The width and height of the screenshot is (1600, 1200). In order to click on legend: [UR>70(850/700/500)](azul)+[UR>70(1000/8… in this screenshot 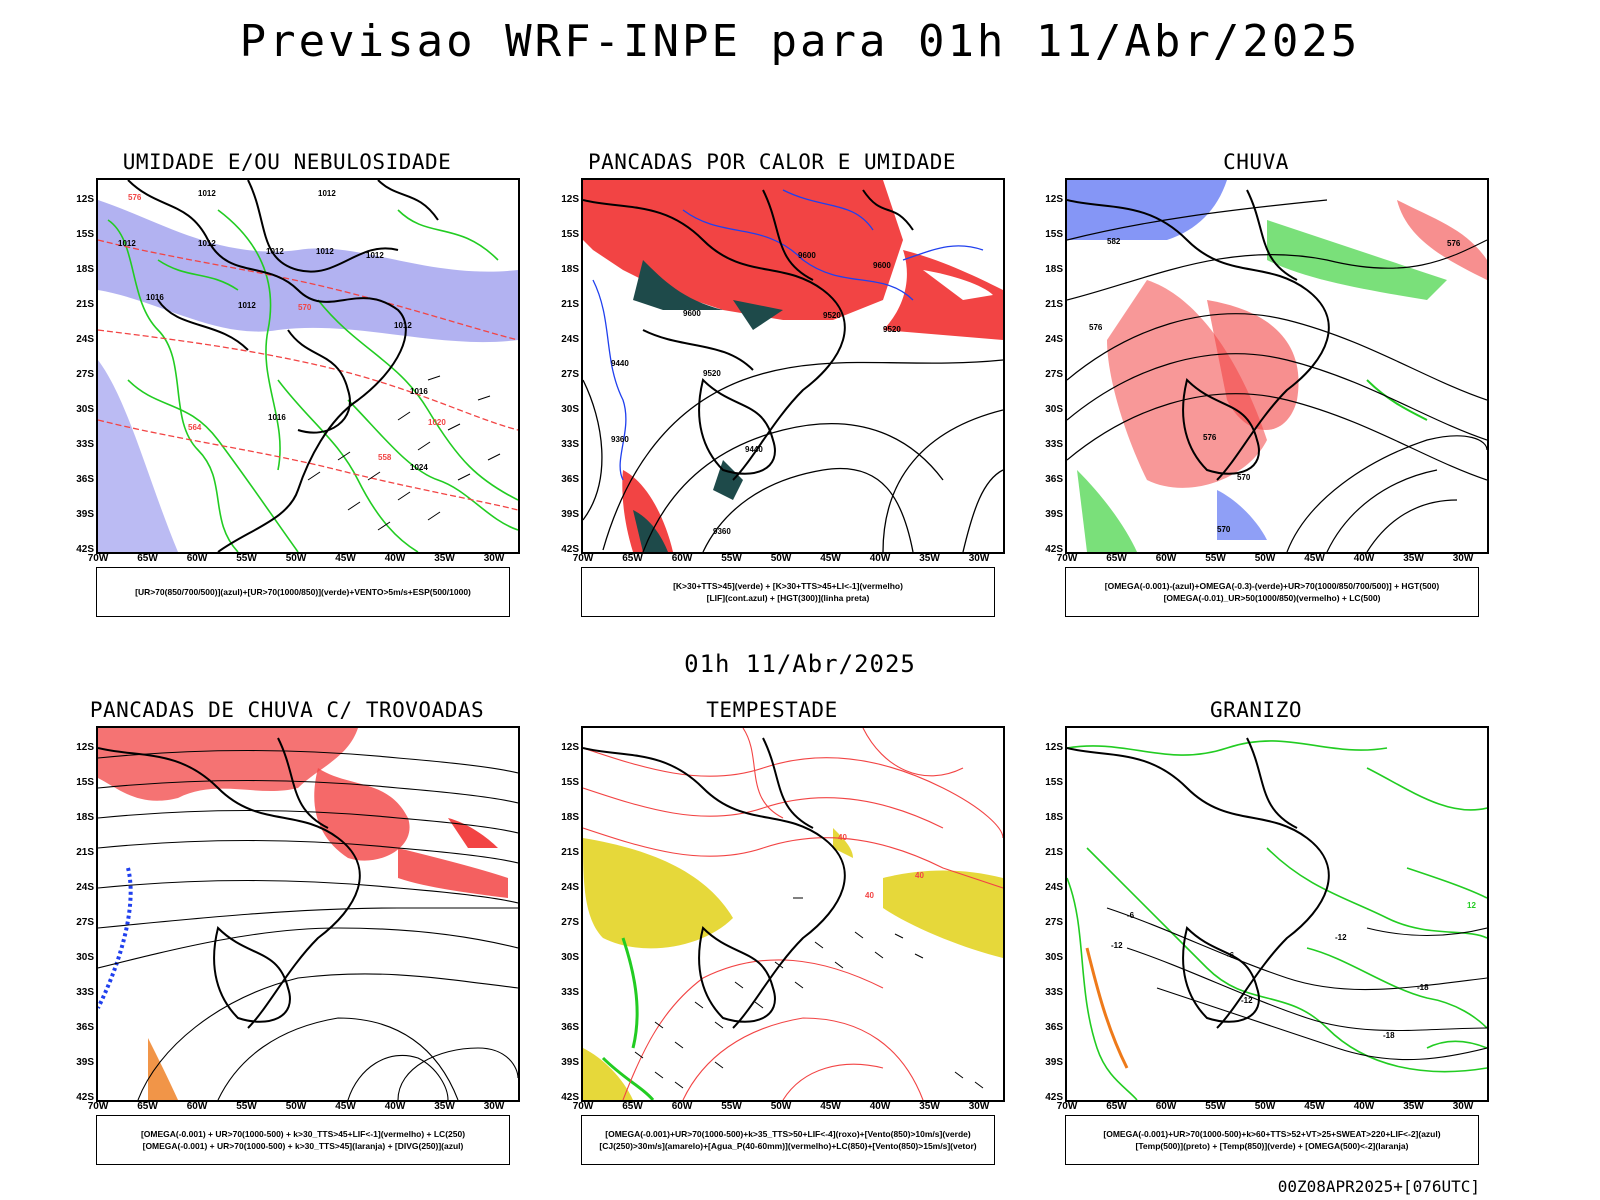, I will do `click(303, 592)`.